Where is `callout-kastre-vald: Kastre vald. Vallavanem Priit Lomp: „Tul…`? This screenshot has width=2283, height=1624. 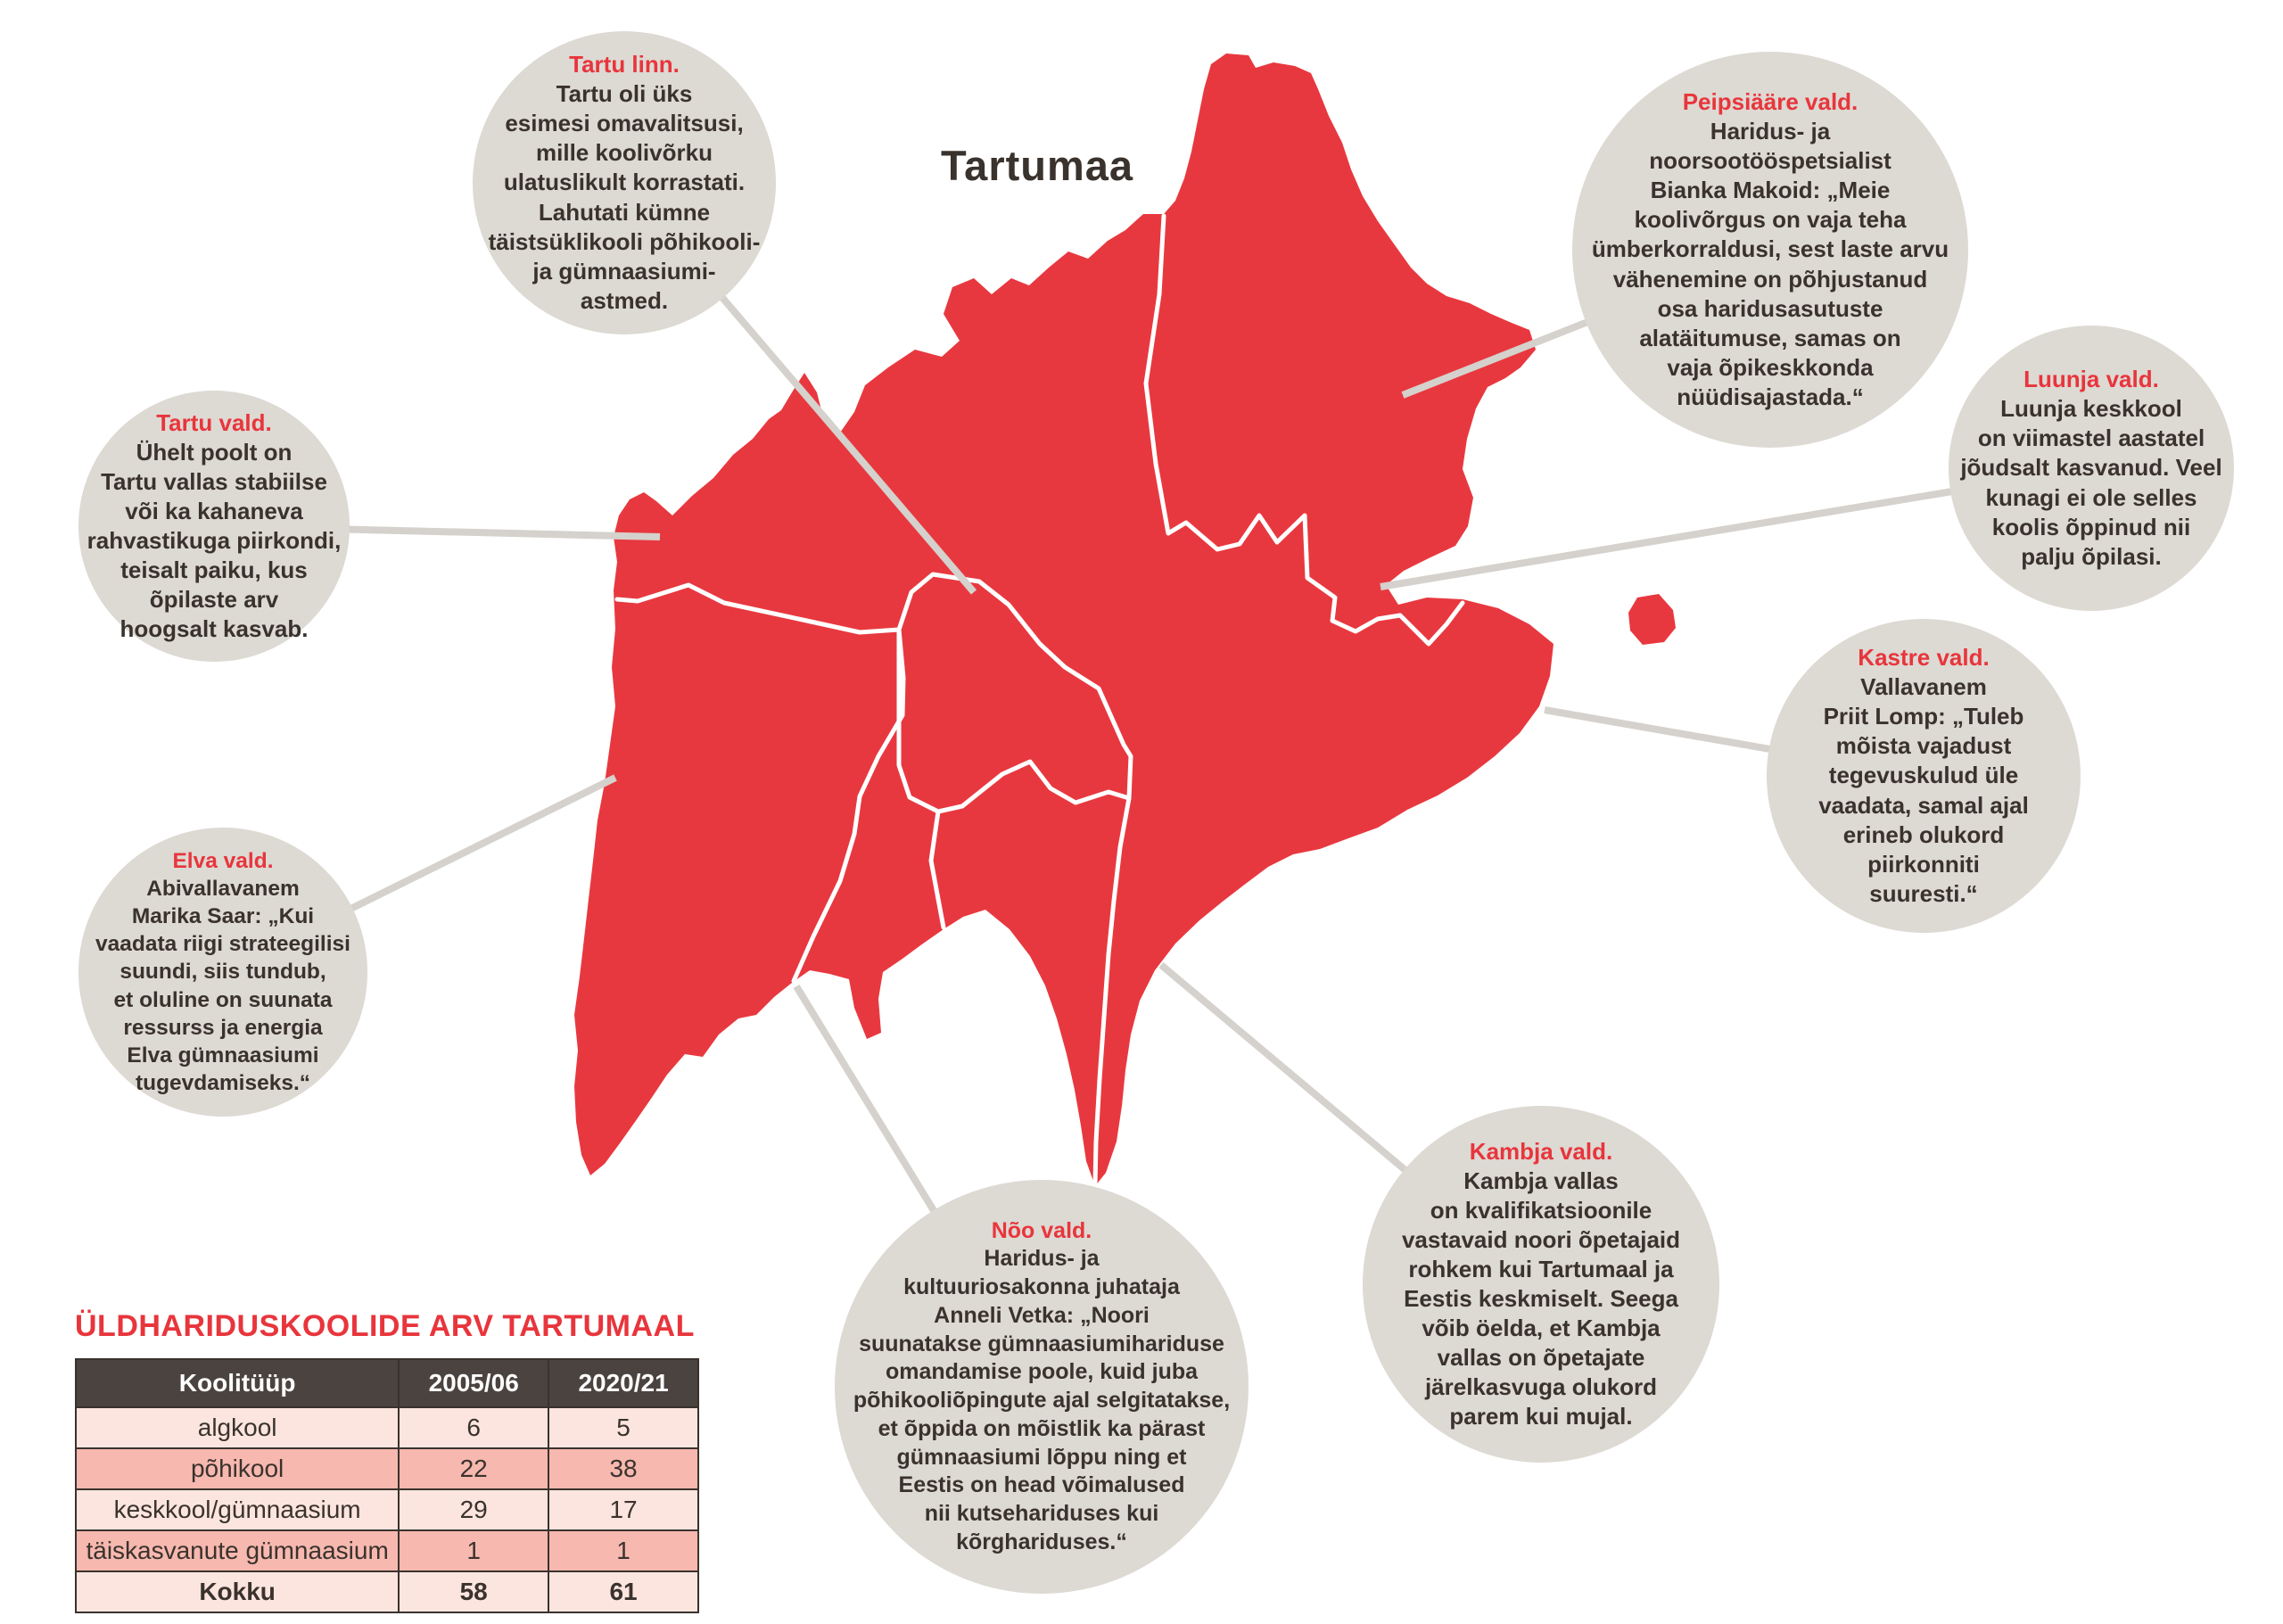 callout-kastre-vald: Kastre vald. Vallavanem Priit Lomp: „Tul… is located at coordinates (1924, 776).